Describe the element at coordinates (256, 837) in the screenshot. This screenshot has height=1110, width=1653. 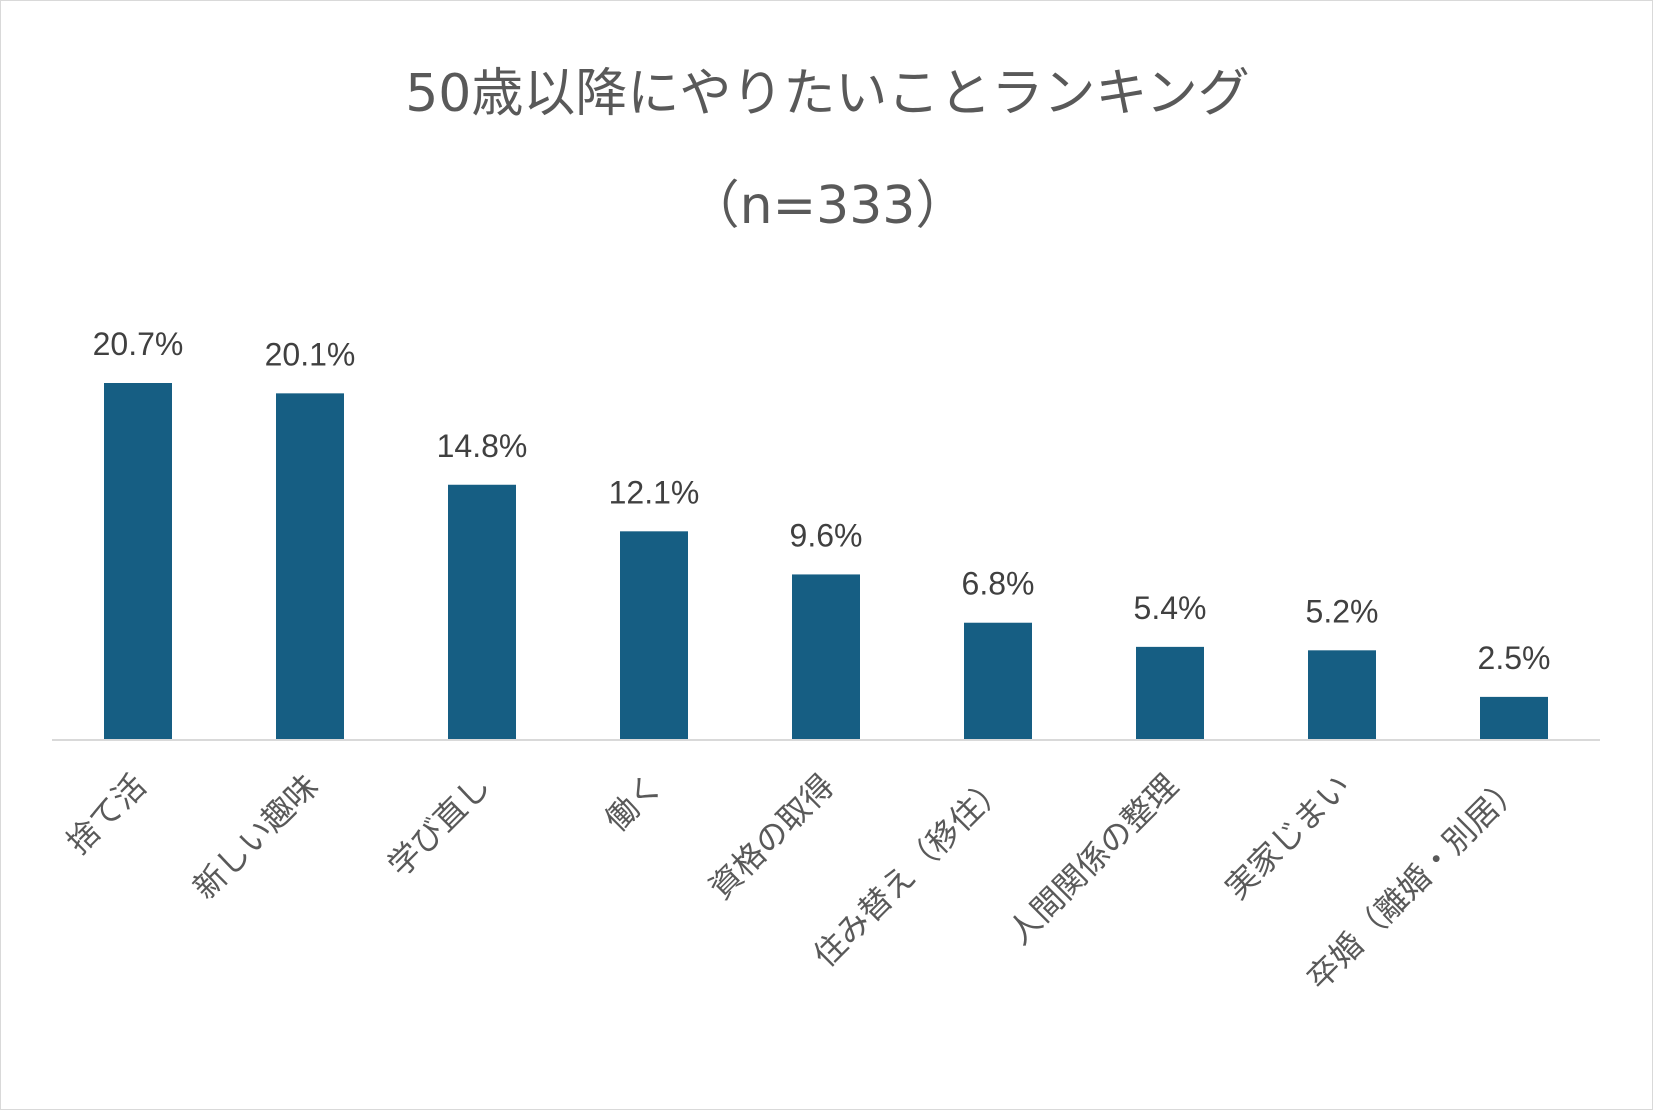
I see `category-label-2: 新しい趣味` at that location.